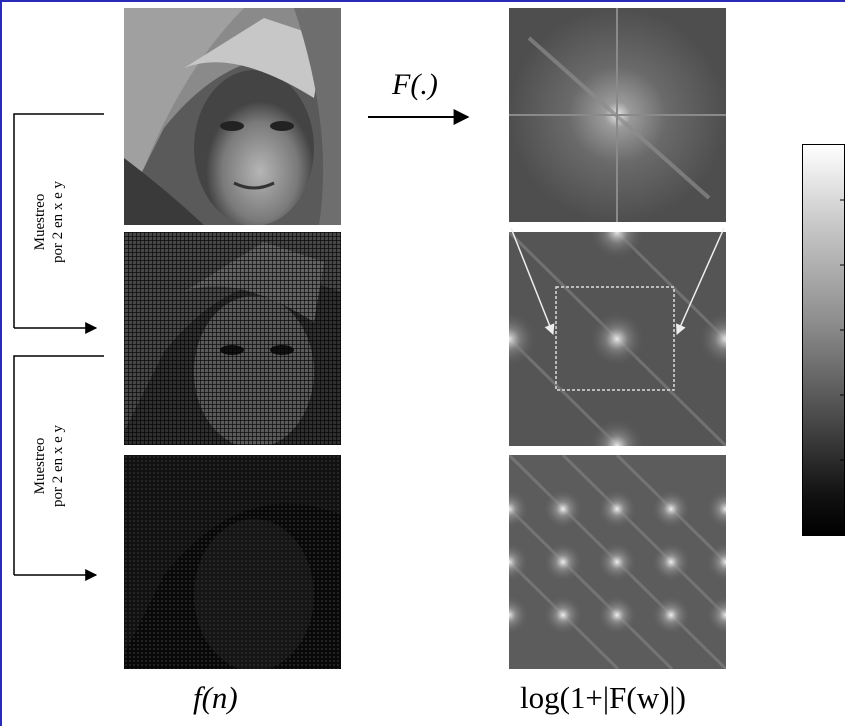 The width and height of the screenshot is (845, 726). I want to click on caption-image: f(n), so click(215, 697).